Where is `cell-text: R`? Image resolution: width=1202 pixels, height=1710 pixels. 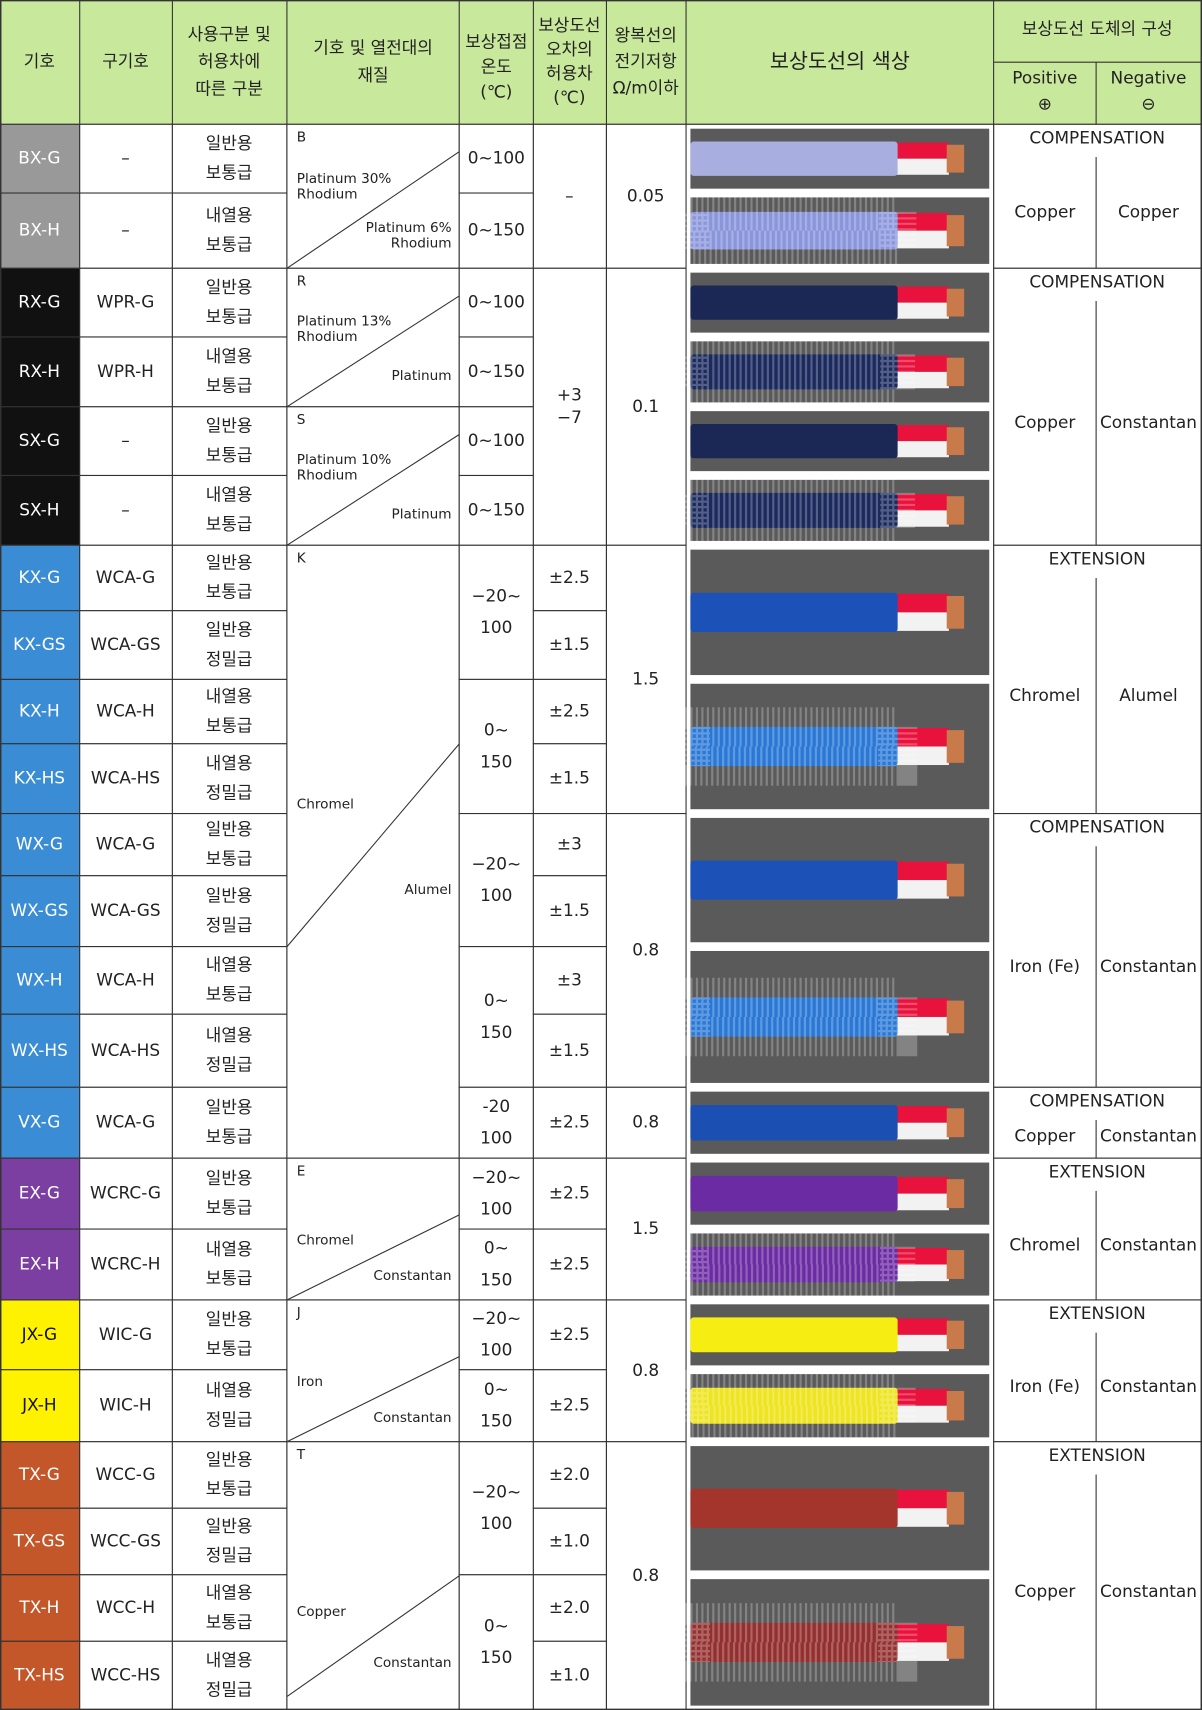
cell-text: R is located at coordinates (302, 281).